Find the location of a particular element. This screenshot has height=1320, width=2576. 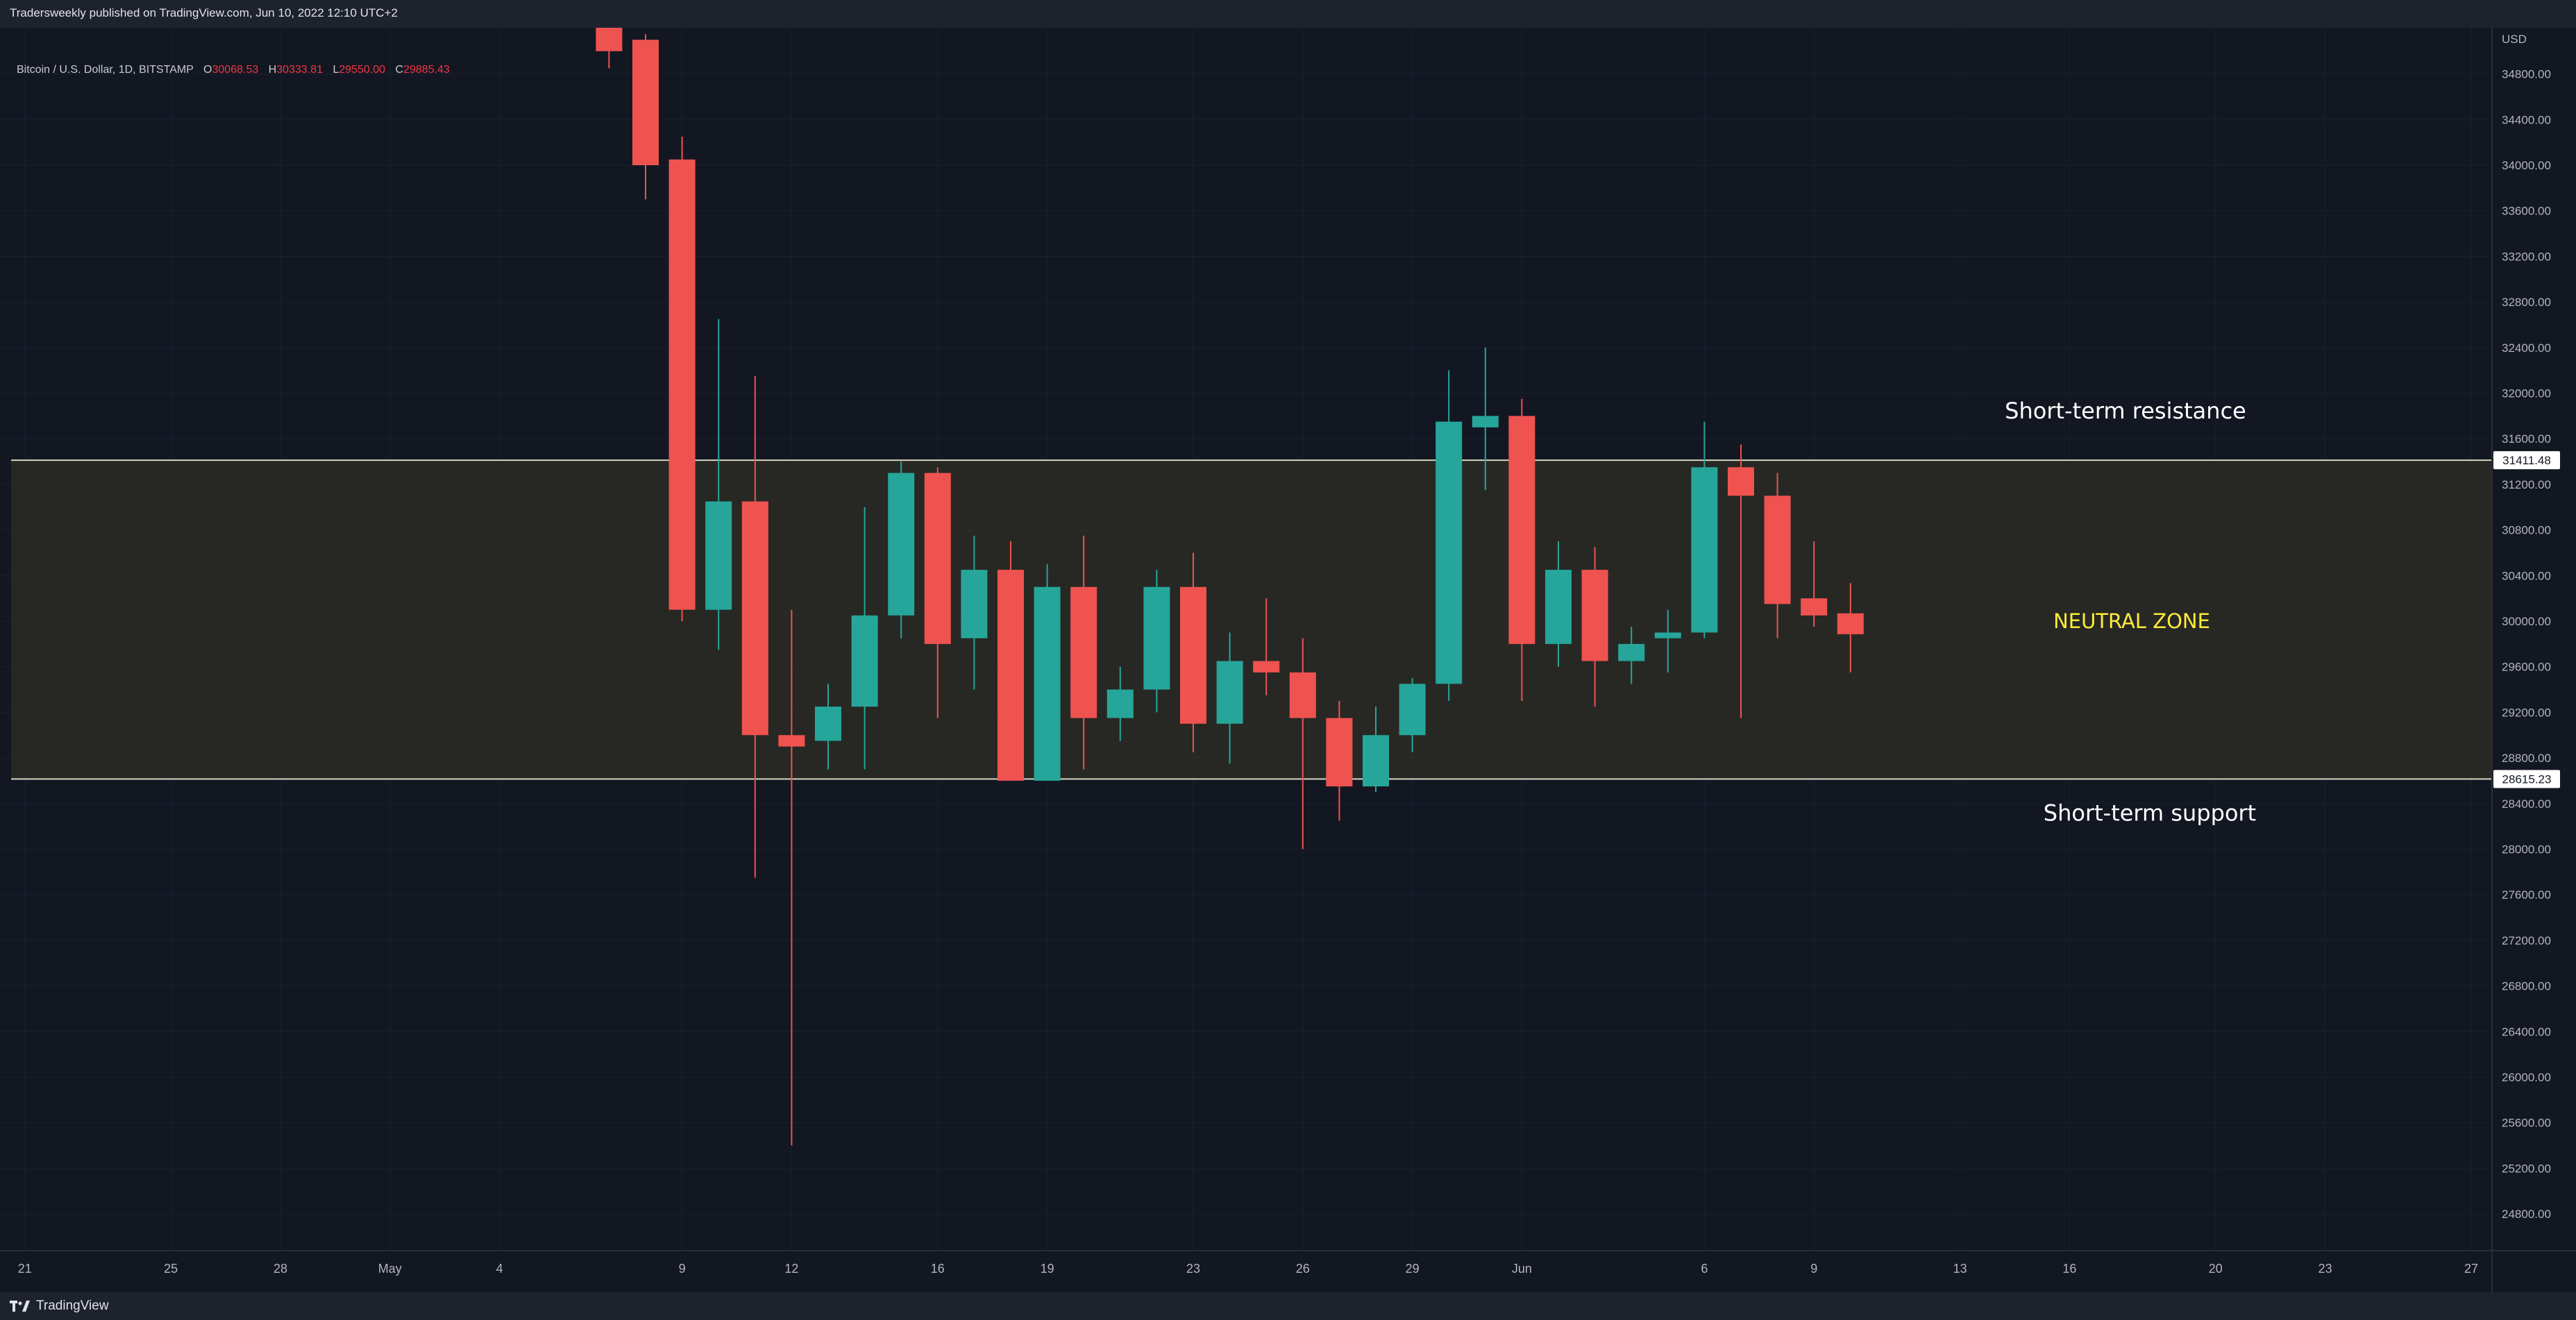

tradingview-logo-icon is located at coordinates (20, 1306).